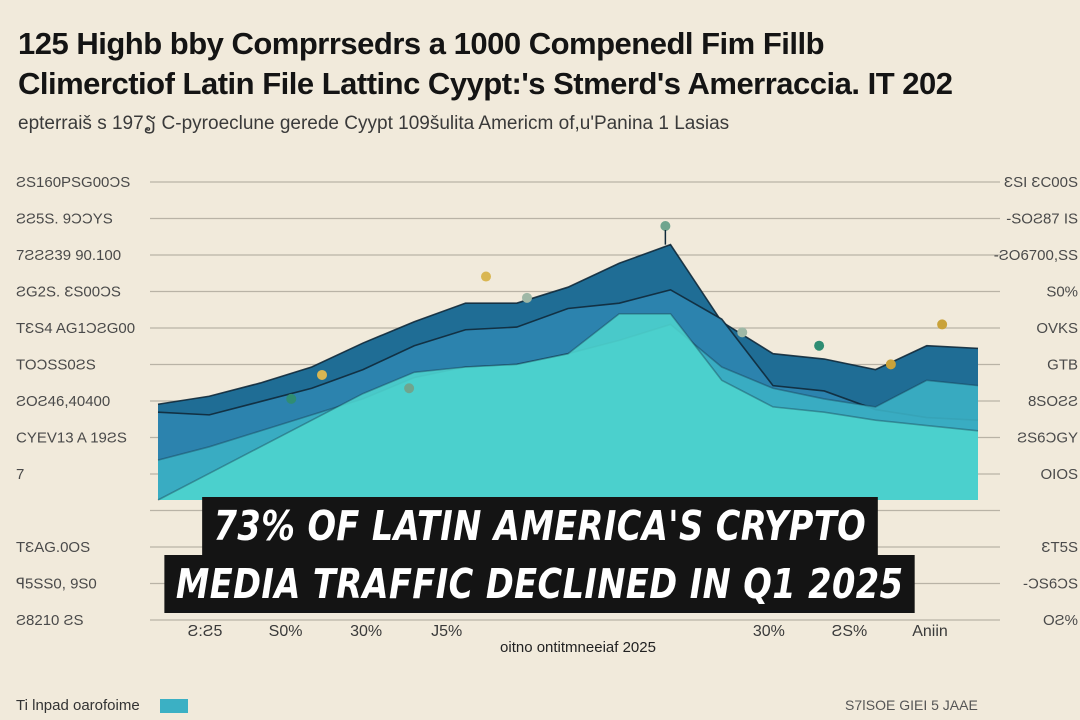 The image size is (1080, 720). I want to click on y-left-tick-label: 7, so click(20, 474).